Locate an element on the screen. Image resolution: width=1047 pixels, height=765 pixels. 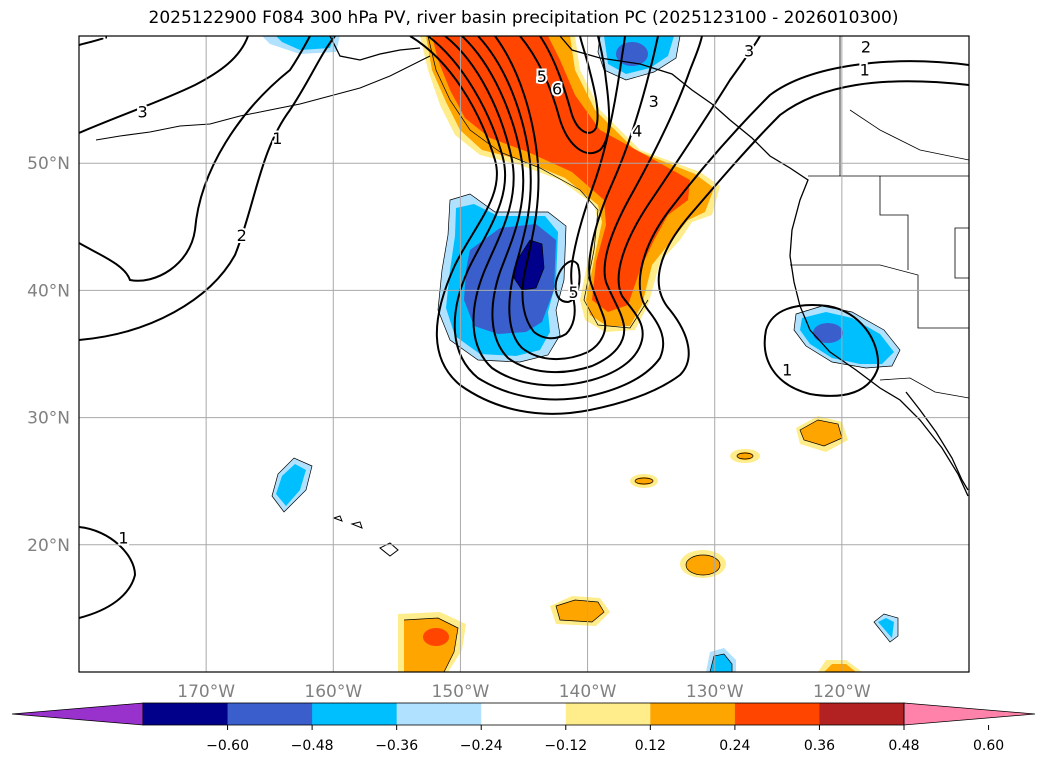
colorbar-tick-label: 0.48 is located at coordinates (903, 746).